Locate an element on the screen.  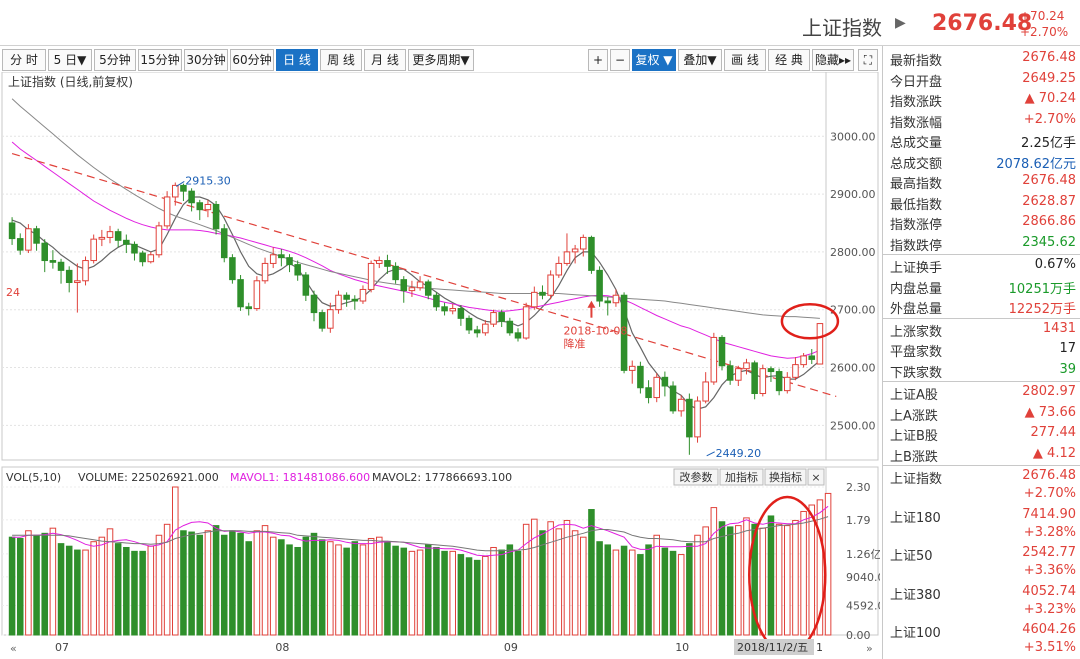
tool-button-3: 叠加▼ is located at coordinates (700, 60).